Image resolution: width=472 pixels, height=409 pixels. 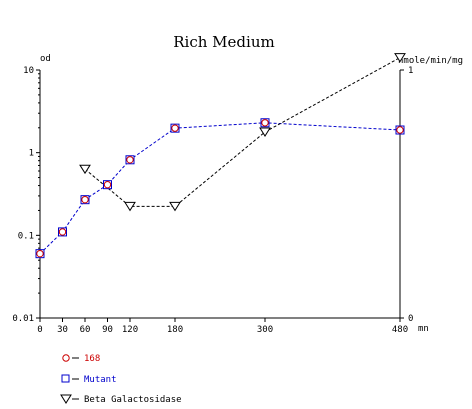 I want to click on y-left-tick-label: 0.1, so click(x=26, y=236).